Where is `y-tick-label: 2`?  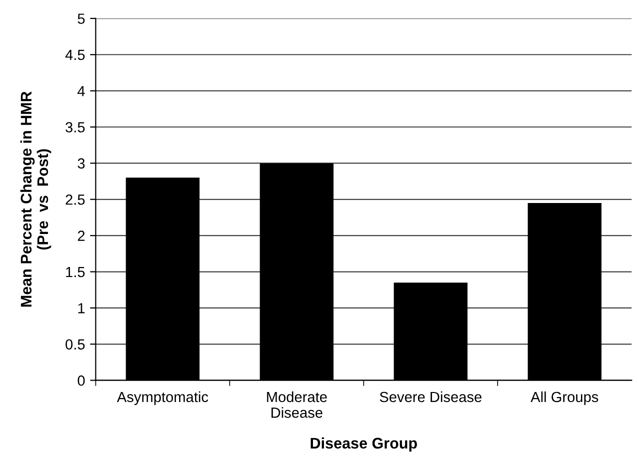
y-tick-label: 2 is located at coordinates (81, 235).